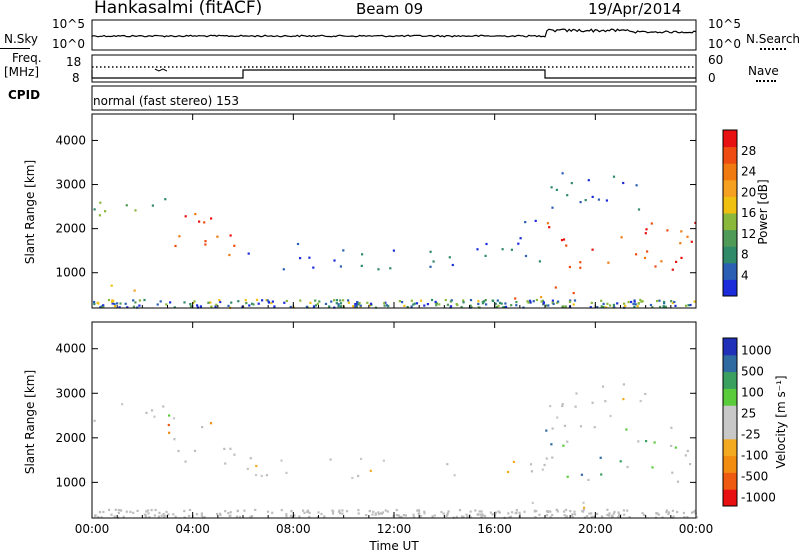  What do you see at coordinates (70, 229) in the screenshot?
I see `power-ytick-label: 2000` at bounding box center [70, 229].